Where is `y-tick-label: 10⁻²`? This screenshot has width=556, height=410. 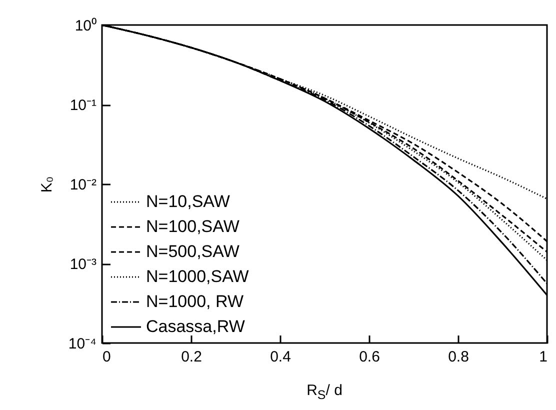 y-tick-label: 10⁻² is located at coordinates (83, 185).